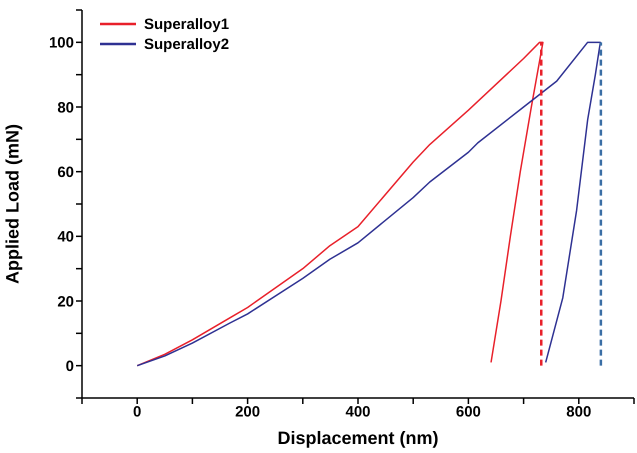 The width and height of the screenshot is (637, 453). Describe the element at coordinates (358, 412) in the screenshot. I see `x-tick-label: 400` at that location.